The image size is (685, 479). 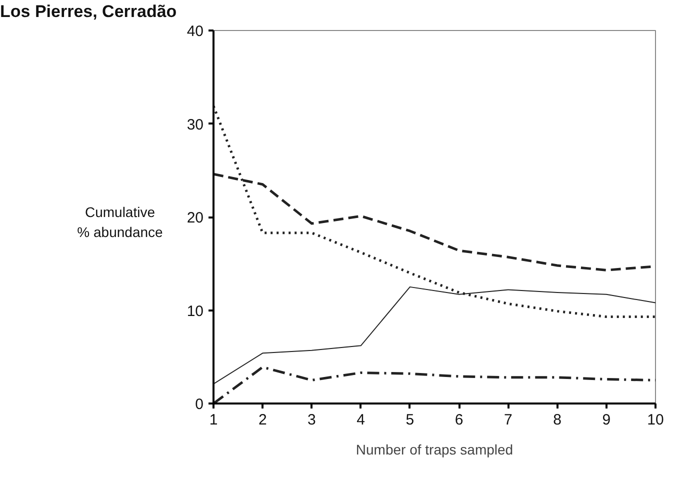 What do you see at coordinates (213, 420) in the screenshot?
I see `x-tick-label: 1` at bounding box center [213, 420].